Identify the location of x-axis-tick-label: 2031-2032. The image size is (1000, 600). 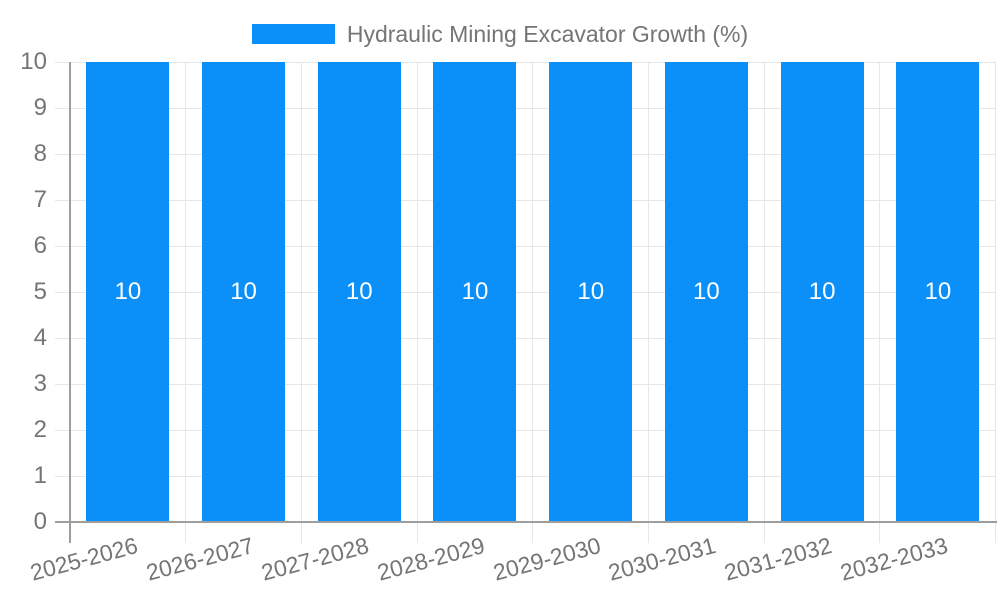
(778, 559).